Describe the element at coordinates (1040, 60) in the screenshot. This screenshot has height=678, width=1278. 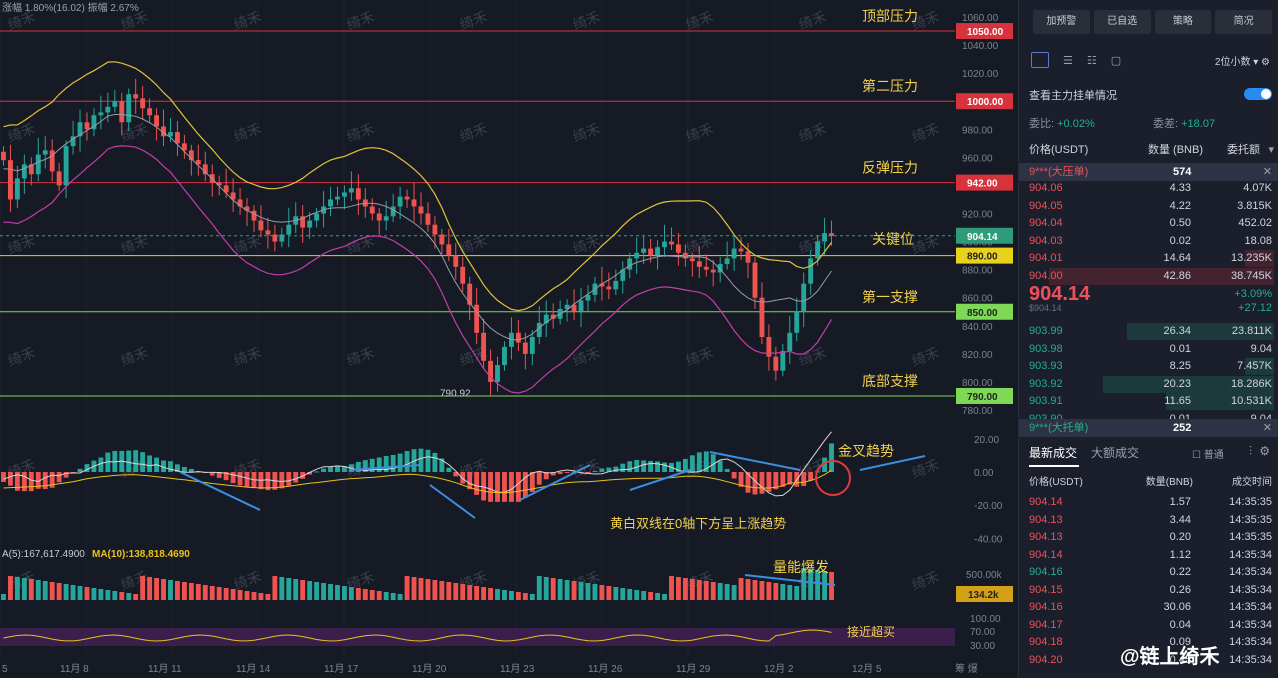
I see `both-sides-icon` at that location.